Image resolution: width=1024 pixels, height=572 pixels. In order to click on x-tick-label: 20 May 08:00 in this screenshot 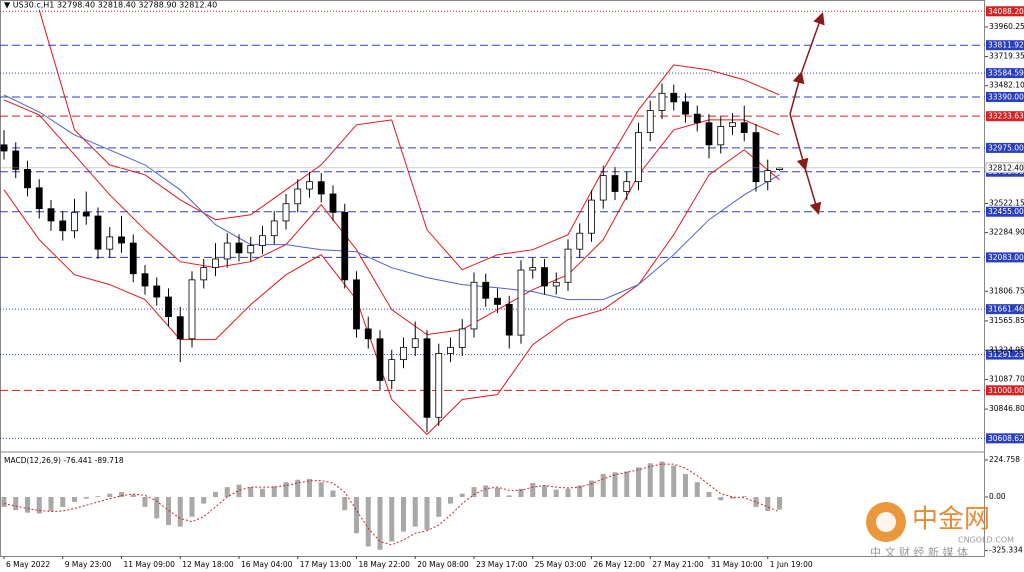, I will do `click(443, 564)`.